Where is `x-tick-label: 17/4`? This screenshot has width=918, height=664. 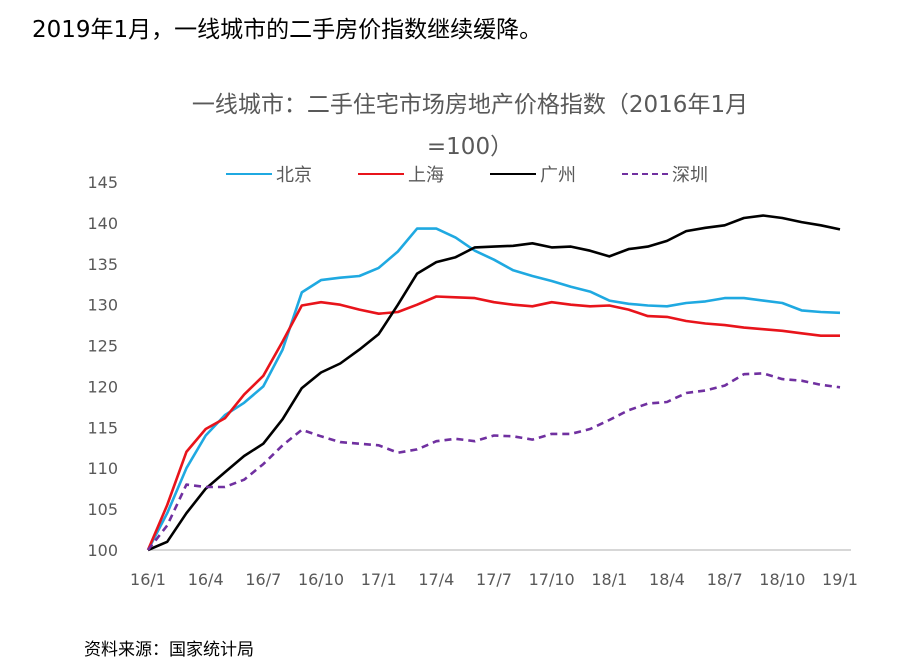 x-tick-label: 17/4 is located at coordinates (436, 579).